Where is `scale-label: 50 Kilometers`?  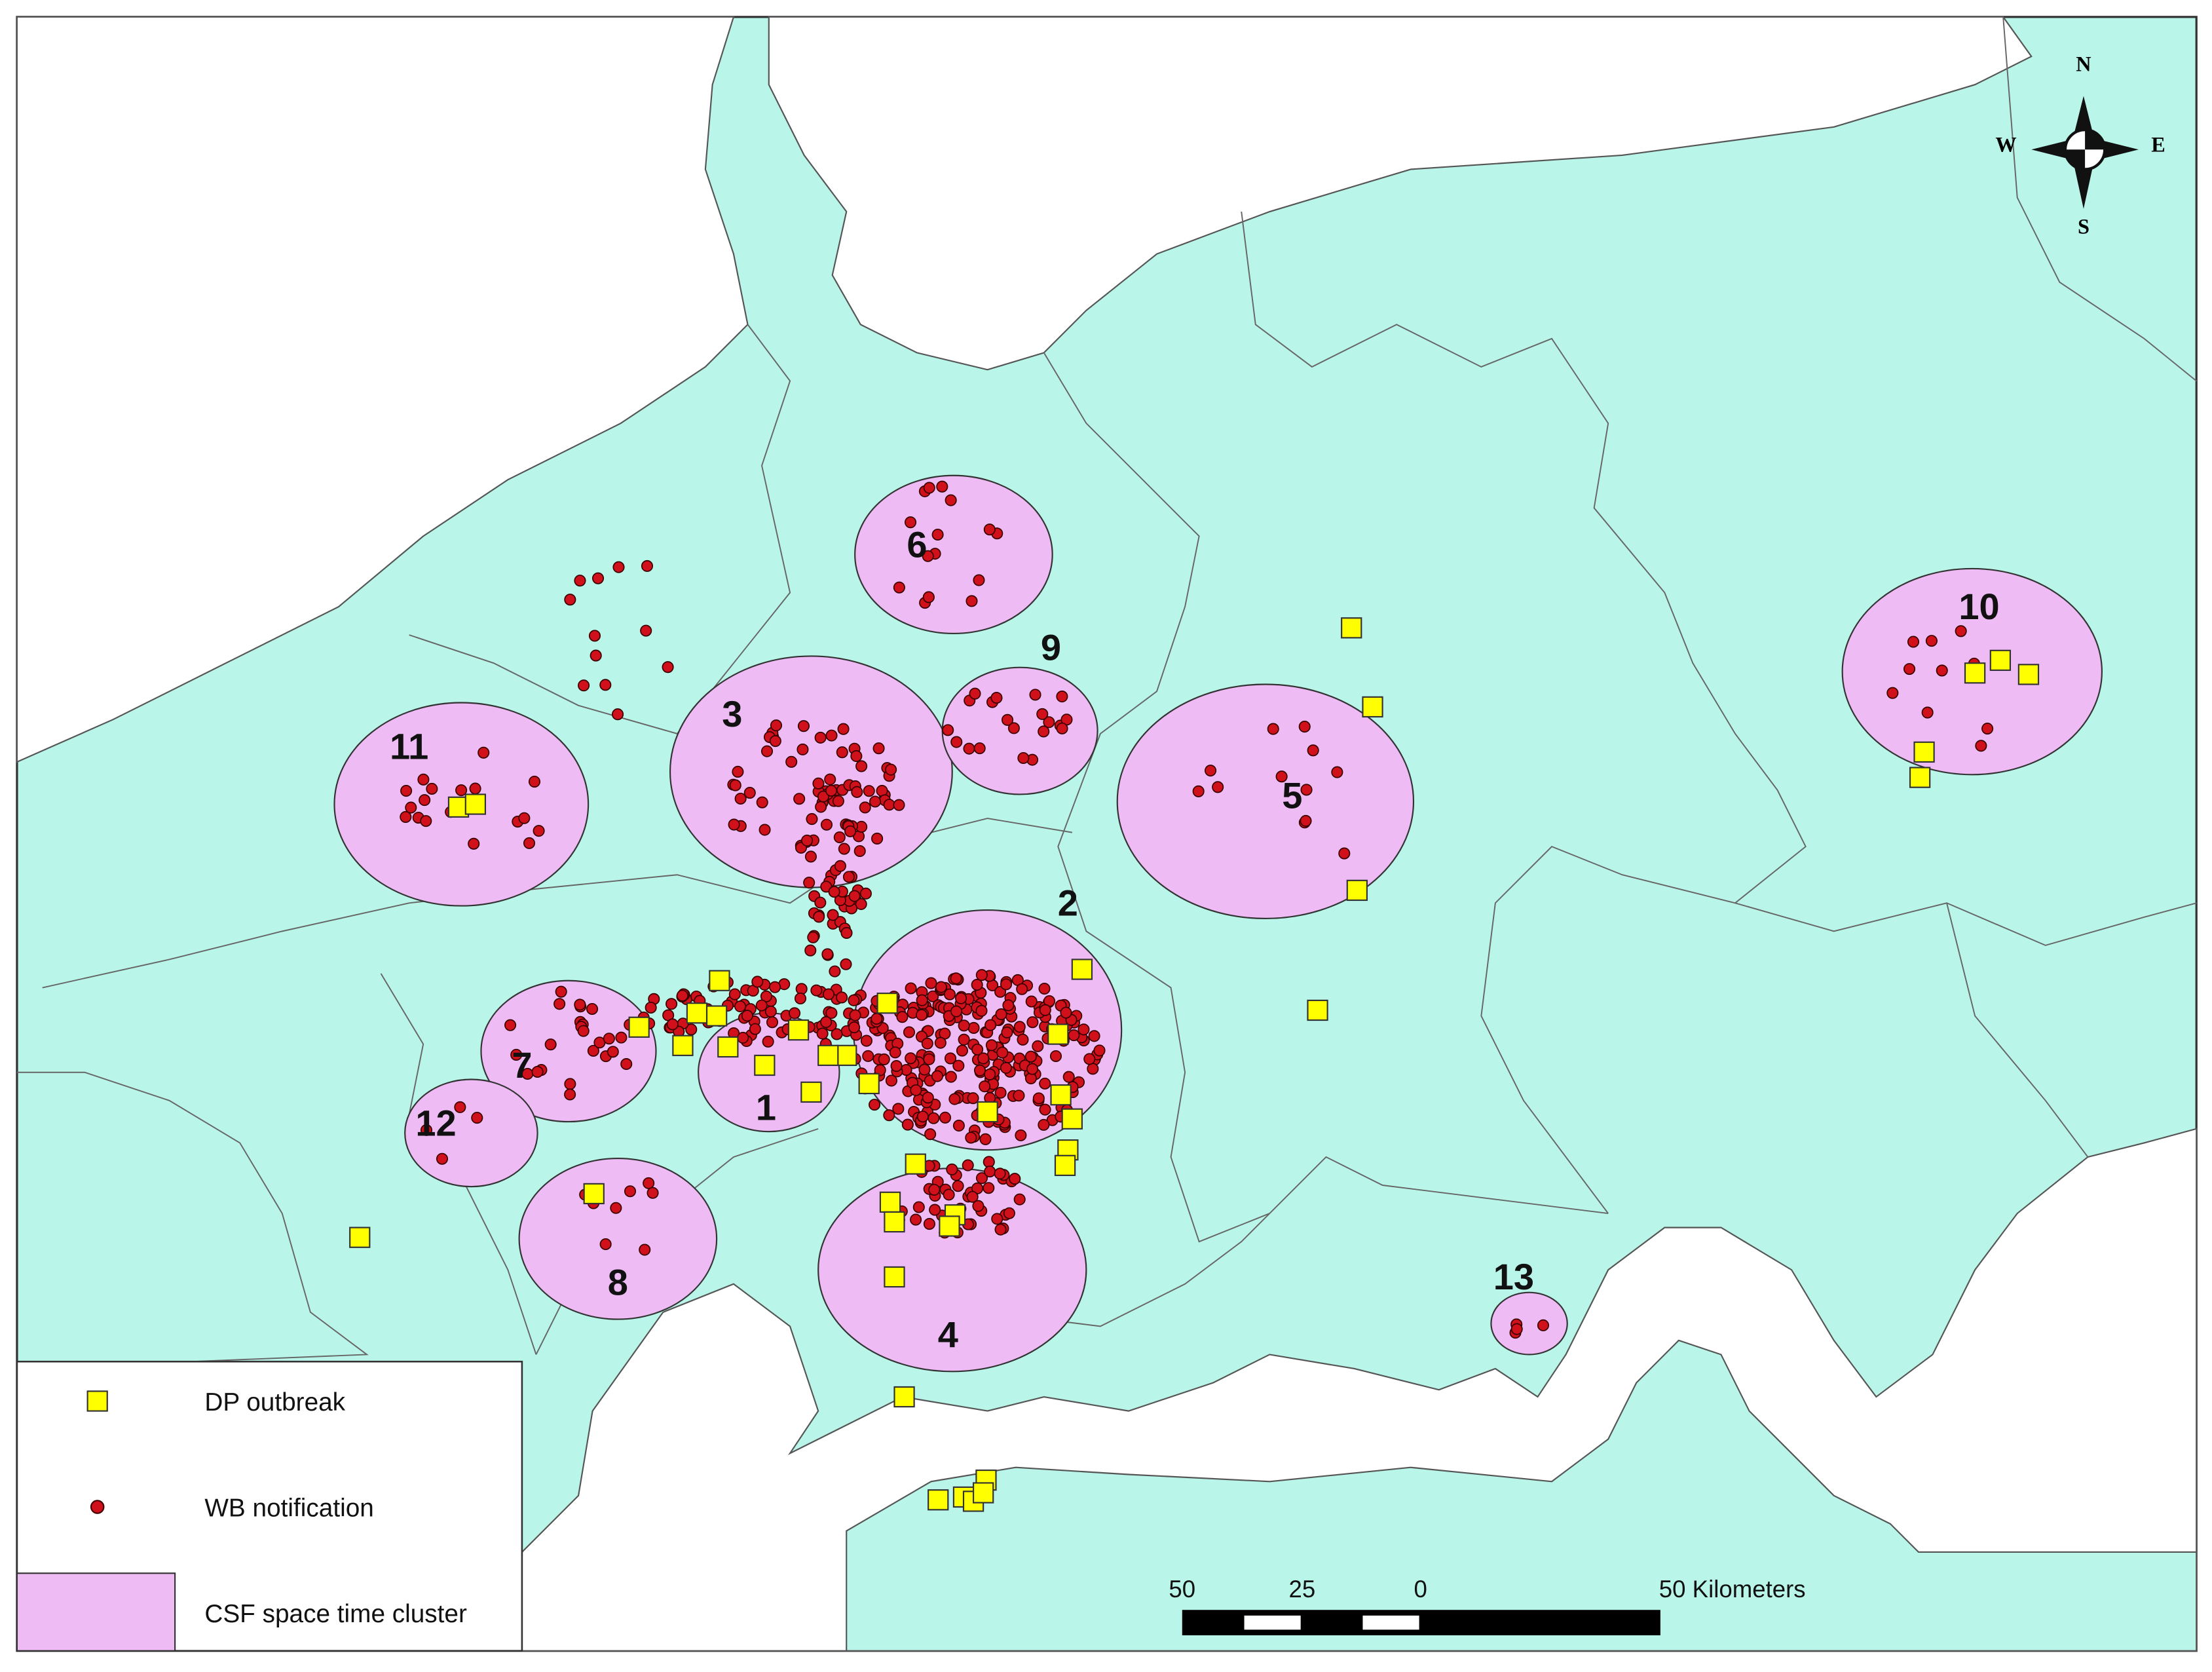
scale-label: 50 Kilometers is located at coordinates (1732, 1589).